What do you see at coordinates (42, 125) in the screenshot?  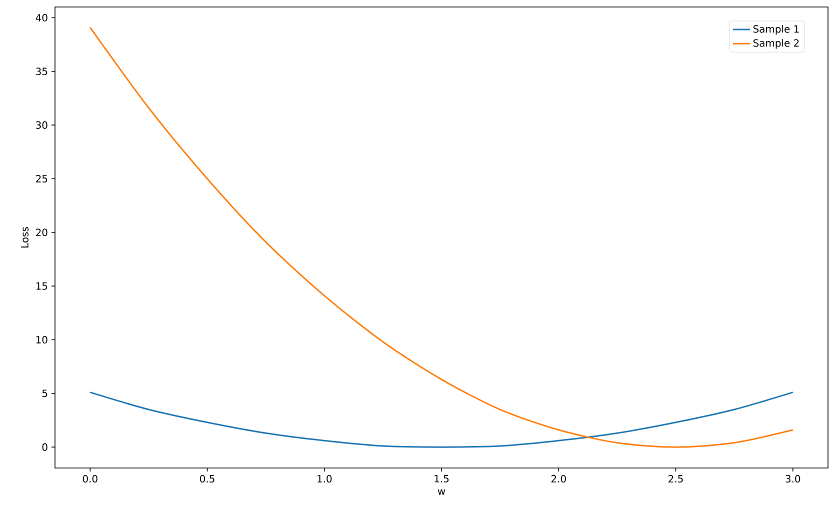 I see `y-tick-label: 30` at bounding box center [42, 125].